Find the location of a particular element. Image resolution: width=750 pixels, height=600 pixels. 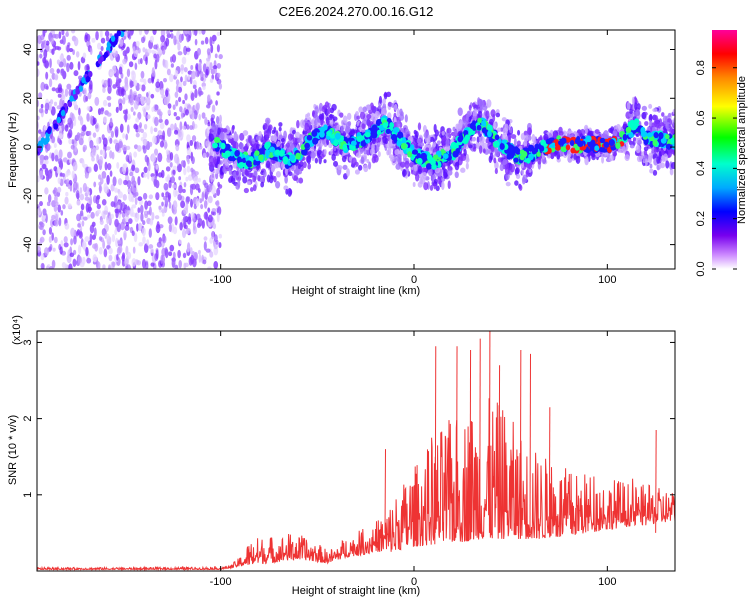

chart-title: C2E6.2024.270.00.16.G12 is located at coordinates (356, 11).